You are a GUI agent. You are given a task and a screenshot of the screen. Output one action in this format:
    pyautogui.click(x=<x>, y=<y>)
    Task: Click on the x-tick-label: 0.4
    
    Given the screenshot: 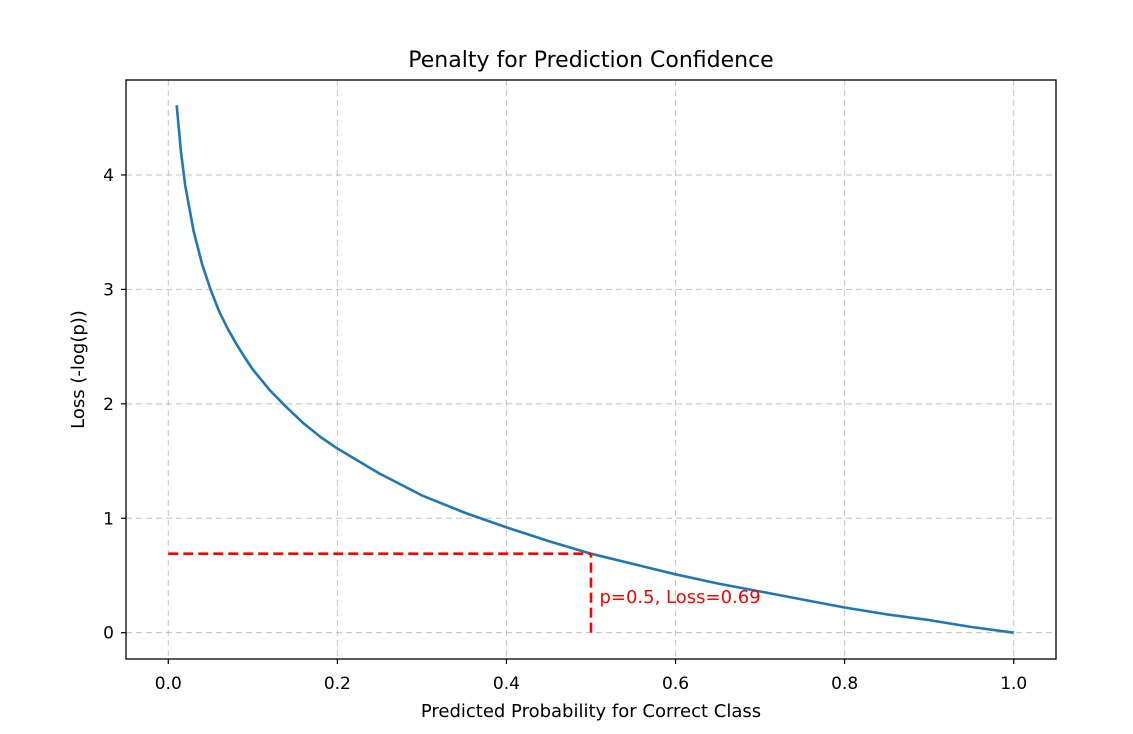 What is the action you would take?
    pyautogui.click(x=506, y=684)
    